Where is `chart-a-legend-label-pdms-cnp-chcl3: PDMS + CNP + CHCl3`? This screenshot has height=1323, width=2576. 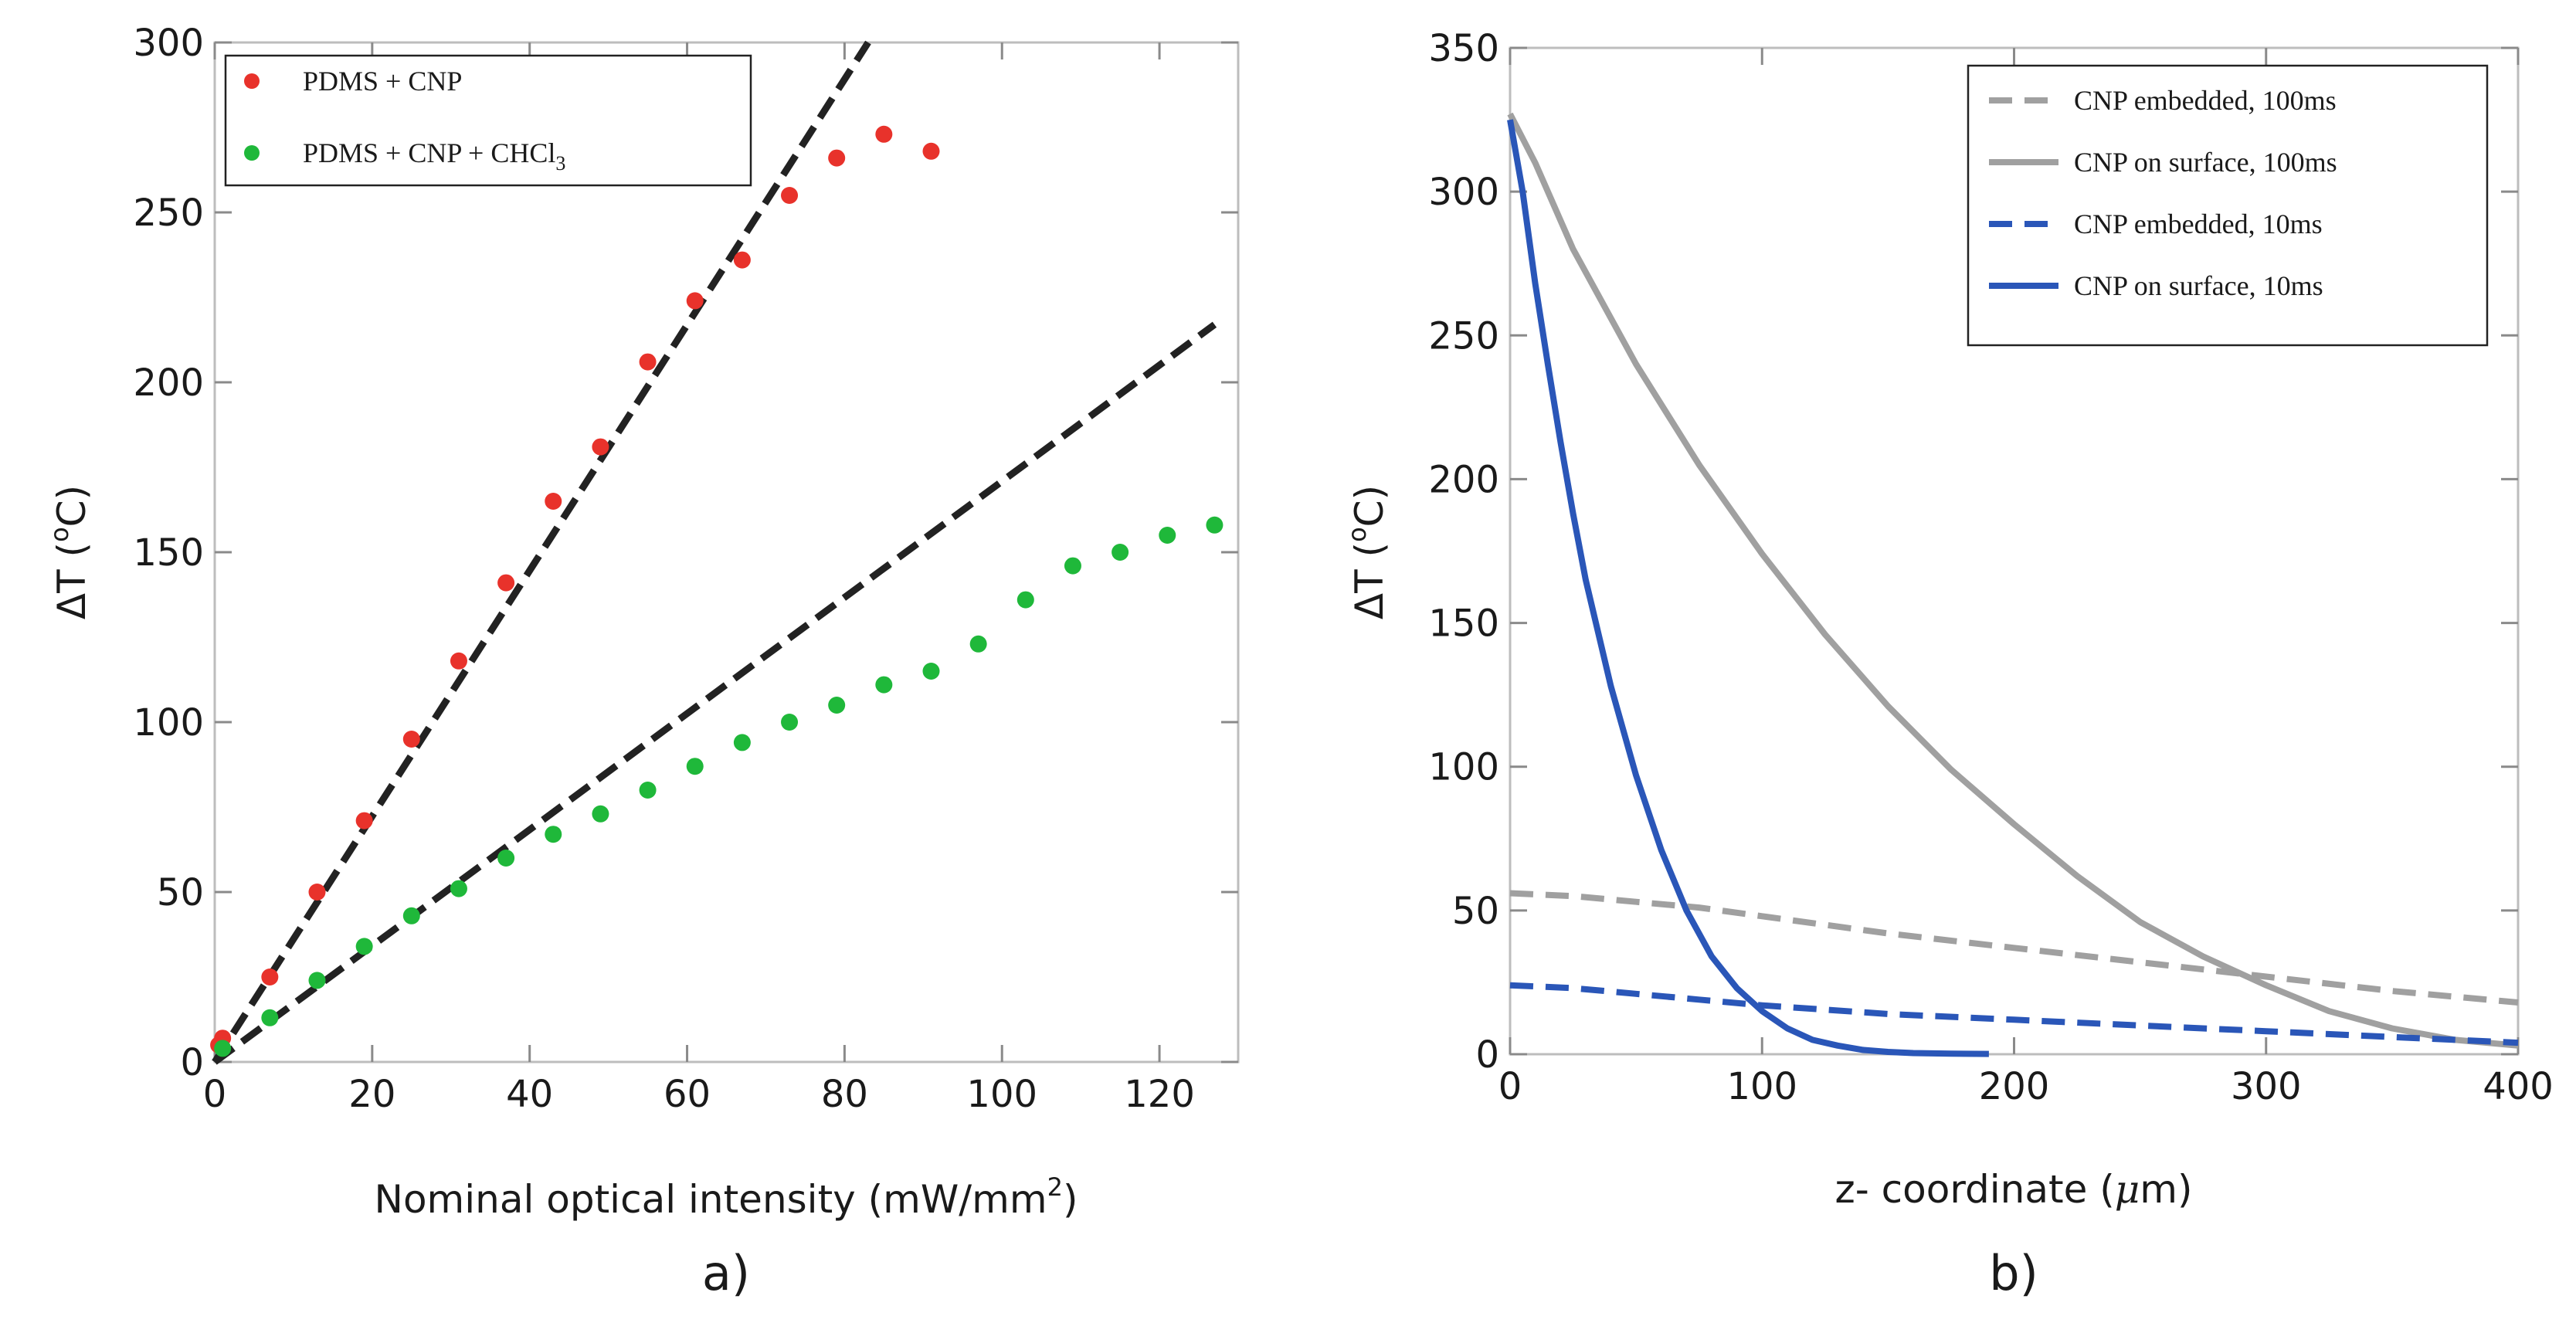
chart-a-legend-label-pdms-cnp-chcl3: PDMS + CNP + CHCl3 is located at coordinates (434, 156).